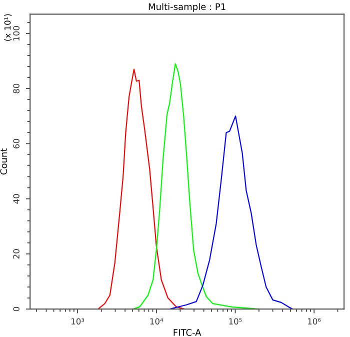 The height and width of the screenshot is (337, 350). What do you see at coordinates (4, 161) in the screenshot?
I see `y-axis-title: Count` at bounding box center [4, 161].